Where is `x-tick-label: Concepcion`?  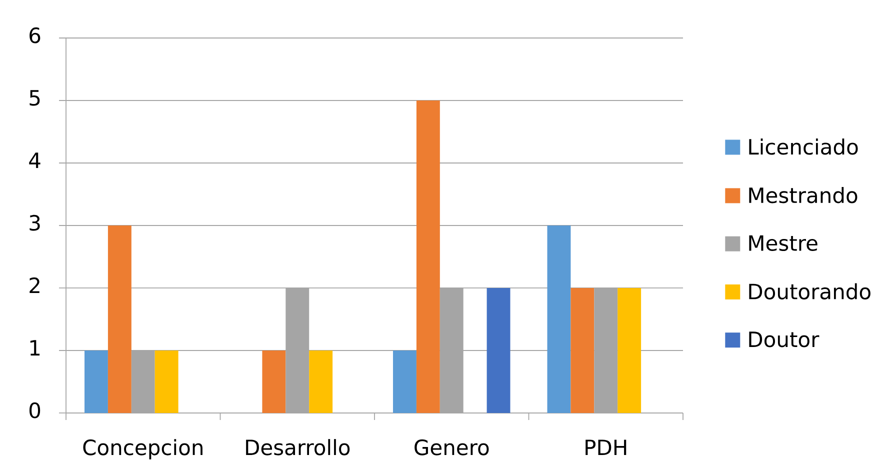 x-tick-label: Concepcion is located at coordinates (142, 449).